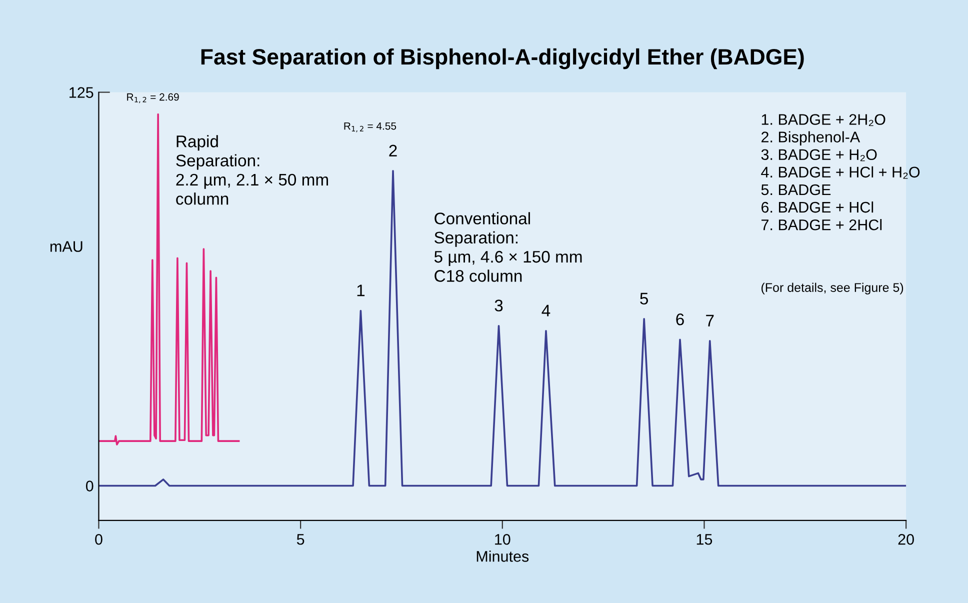 The image size is (968, 603). I want to click on x-tick-label: 20, so click(906, 539).